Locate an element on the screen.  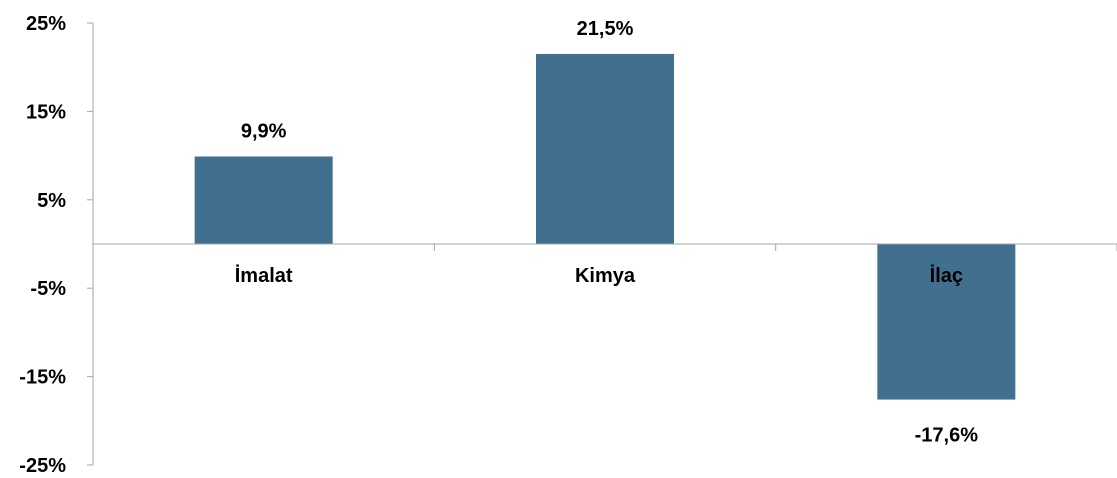
y-tick-label: 25% is located at coordinates (46, 24).